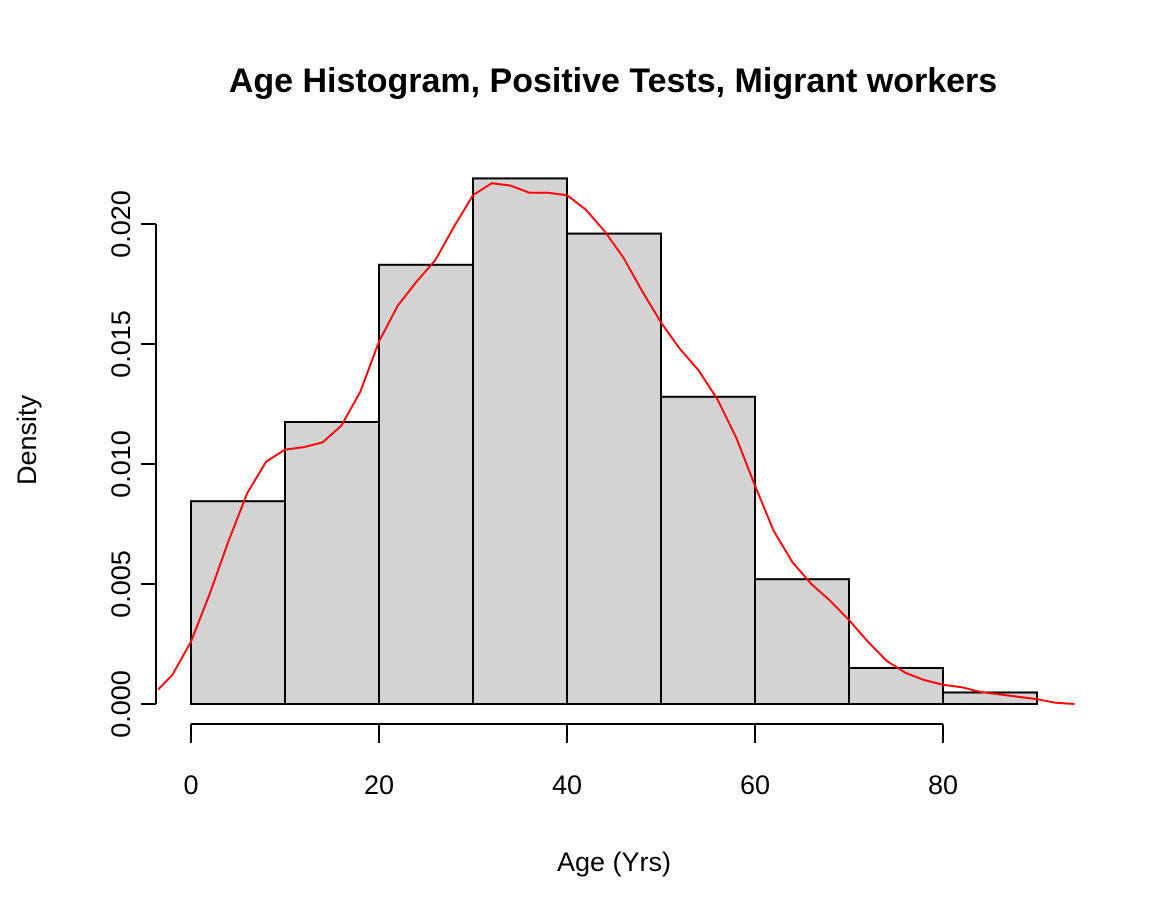 Image resolution: width=1152 pixels, height=921 pixels. Describe the element at coordinates (755, 785) in the screenshot. I see `x-tick-label: 60` at that location.